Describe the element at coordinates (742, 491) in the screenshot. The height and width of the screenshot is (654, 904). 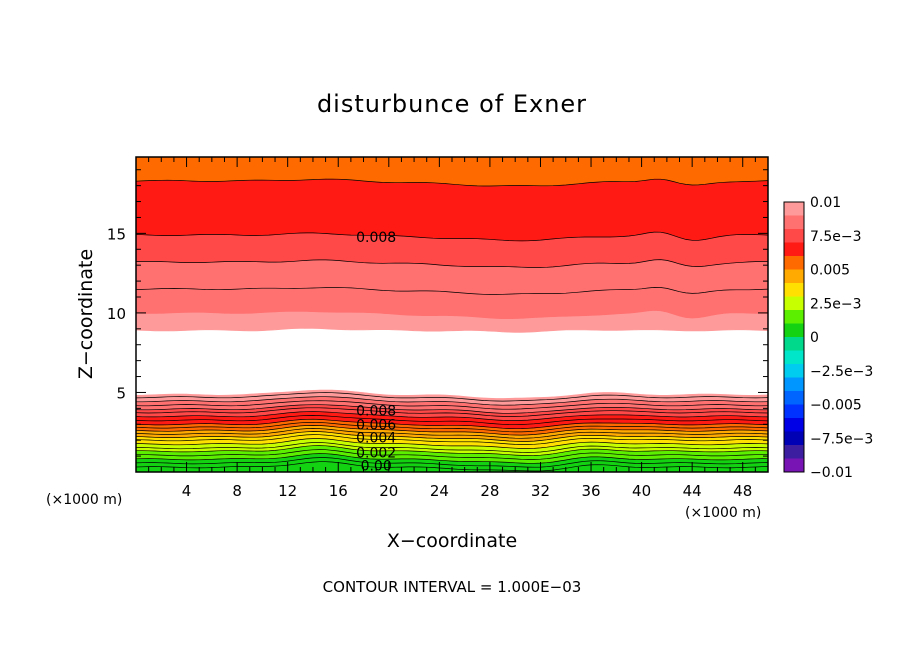
I see `x-tick-label: 48` at that location.